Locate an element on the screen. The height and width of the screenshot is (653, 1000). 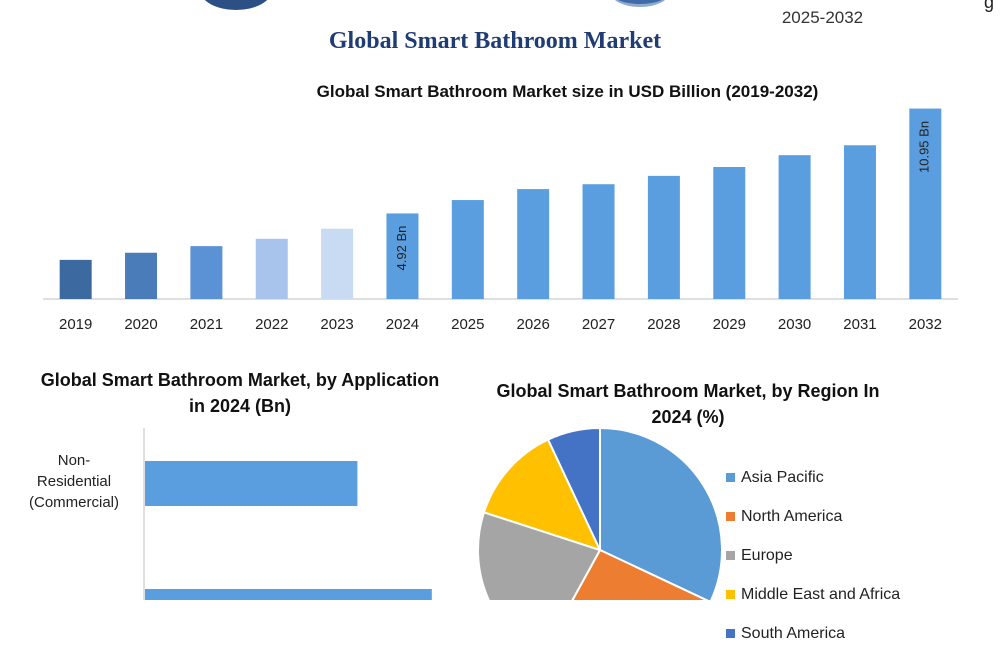
x-tick-label: 2024 is located at coordinates (402, 324).